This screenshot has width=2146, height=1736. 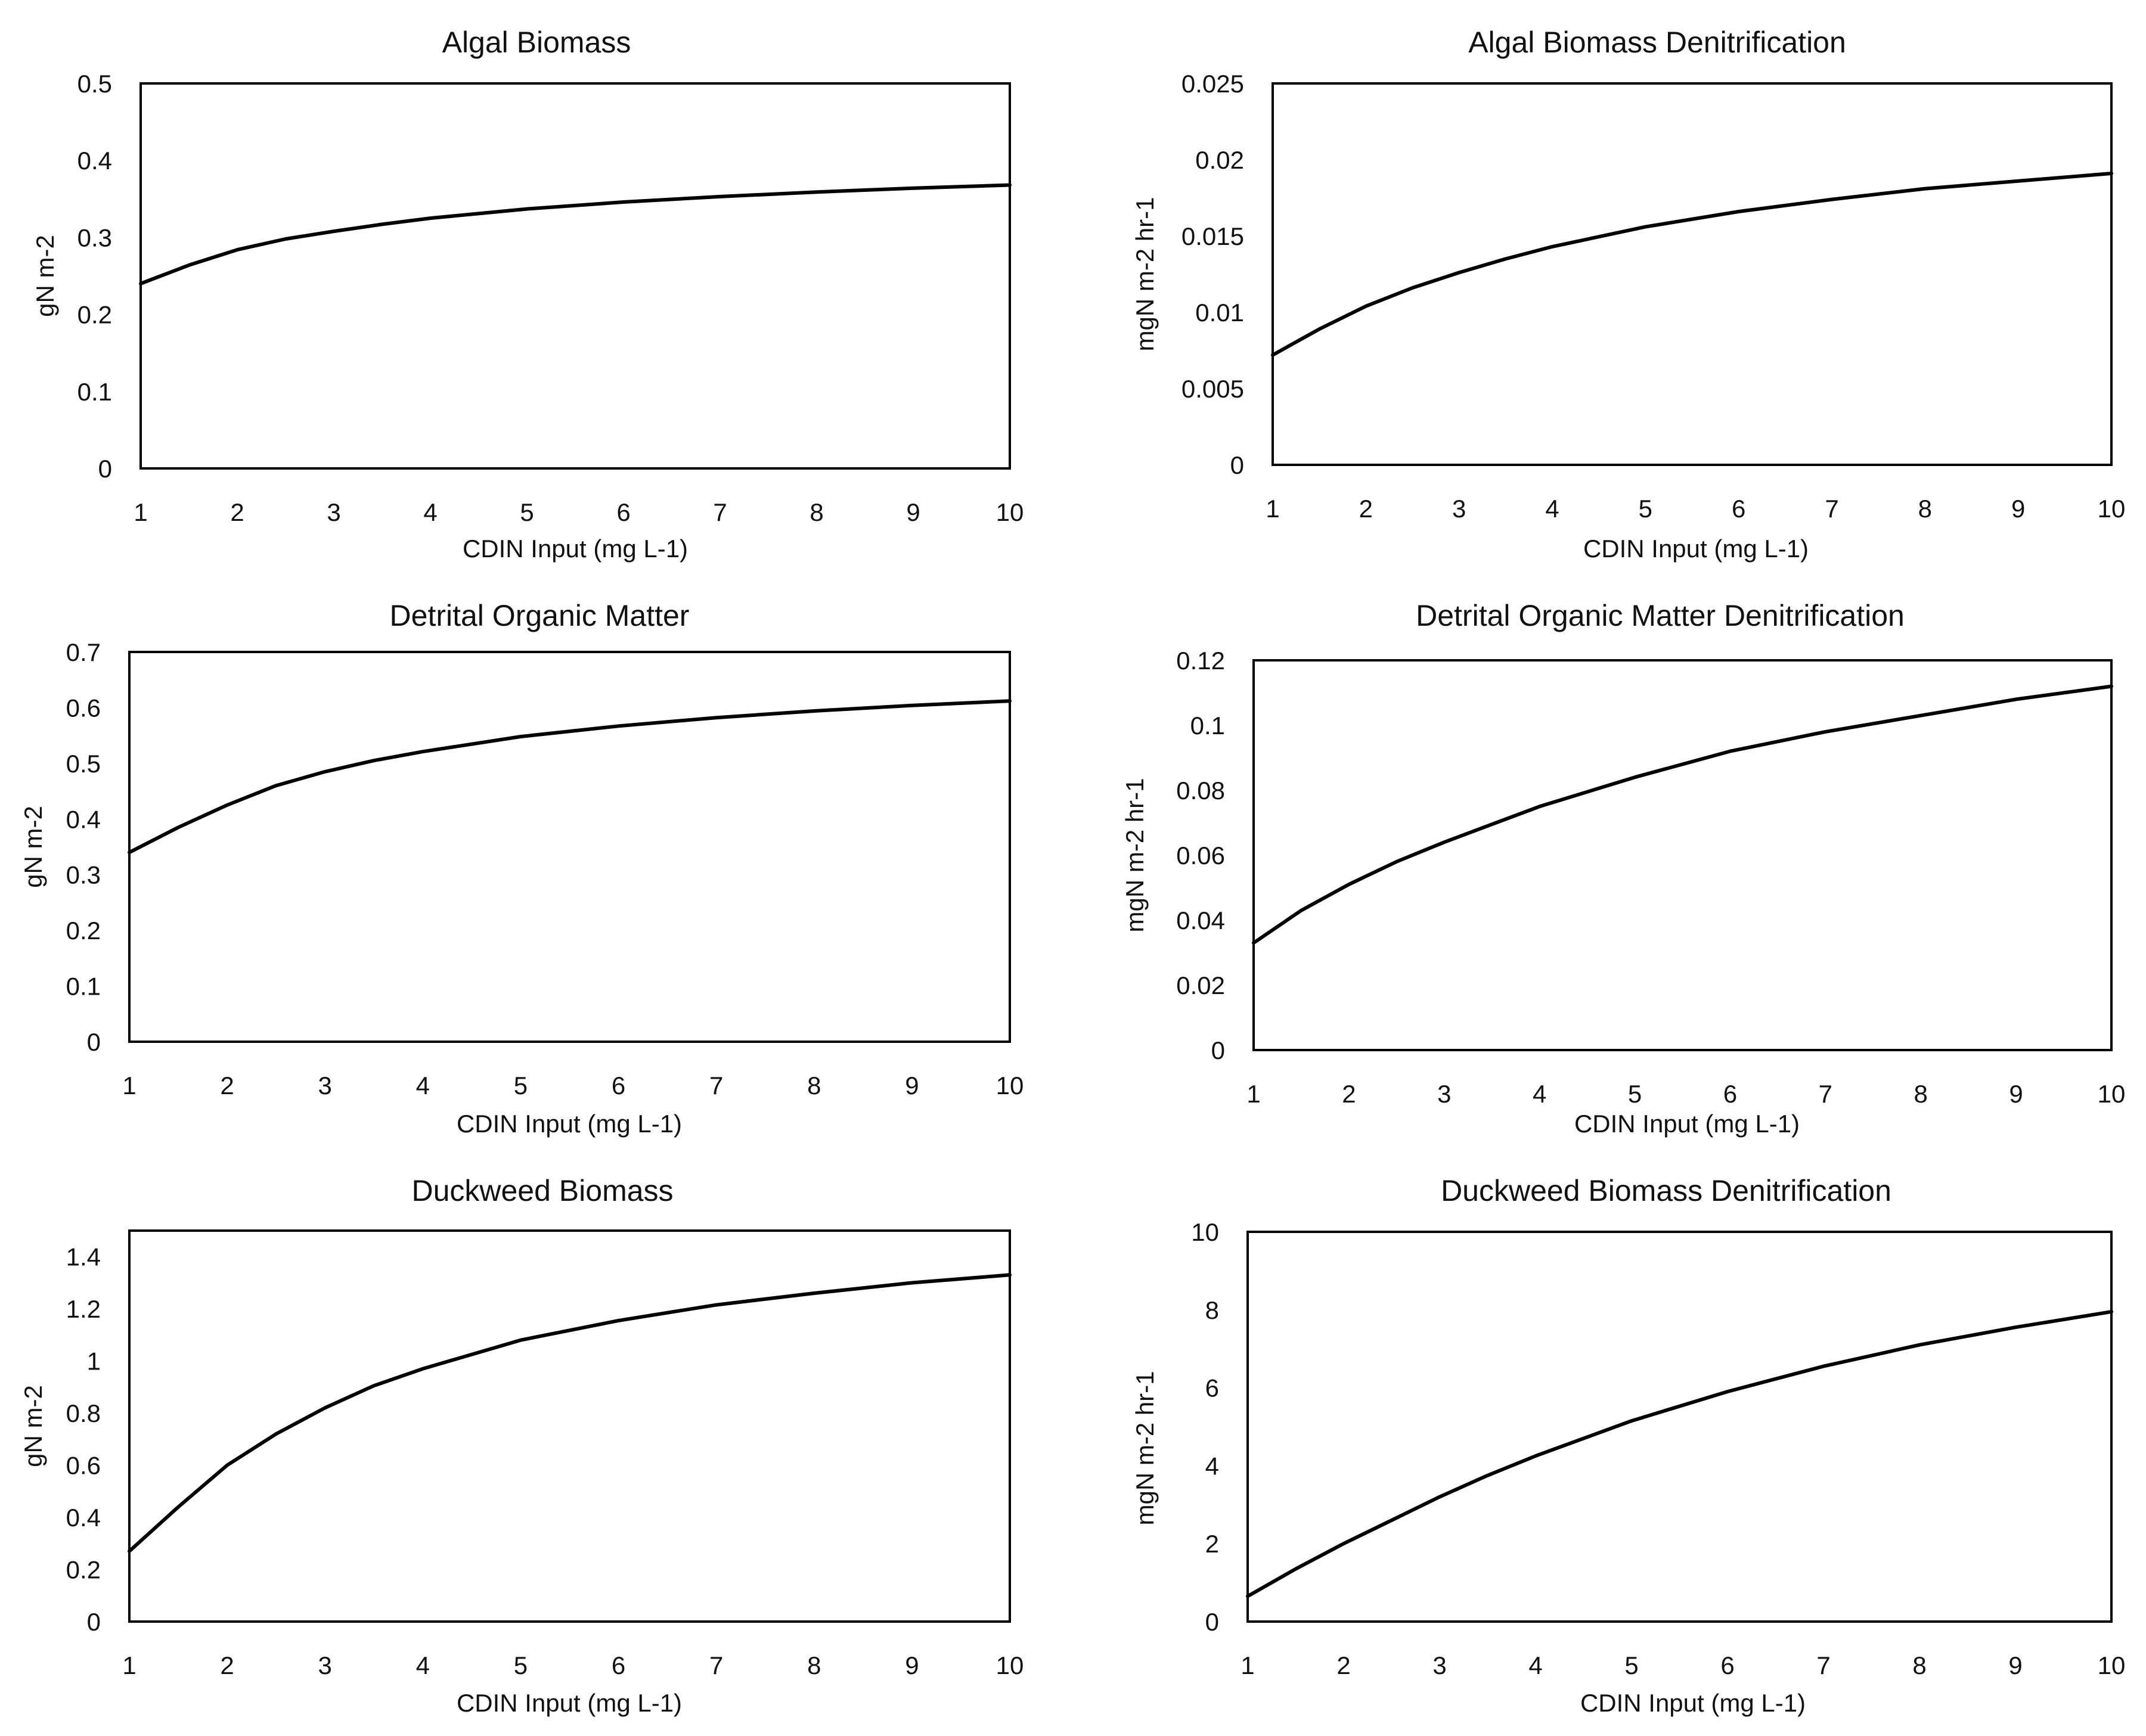 I want to click on y-tick-label: 0.025, so click(x=1212, y=84).